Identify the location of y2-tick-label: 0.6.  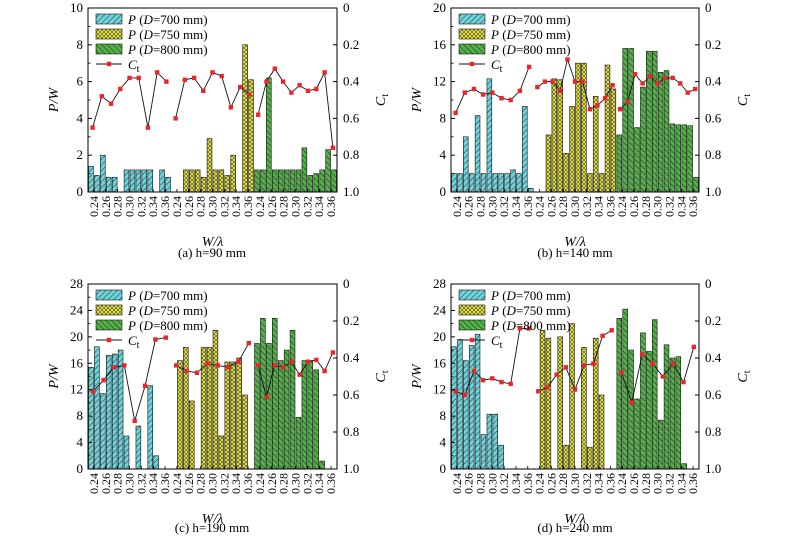
(713, 394).